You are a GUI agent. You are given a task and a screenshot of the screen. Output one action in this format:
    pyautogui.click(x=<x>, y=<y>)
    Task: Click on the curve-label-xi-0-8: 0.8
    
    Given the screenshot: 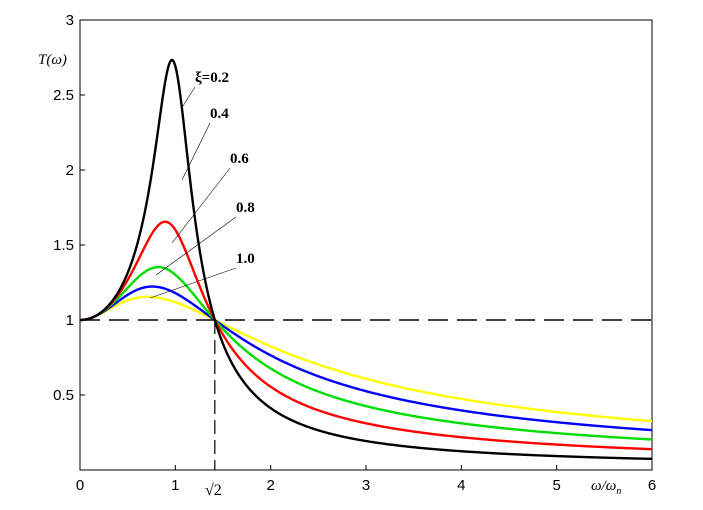 What is the action you would take?
    pyautogui.click(x=245, y=208)
    